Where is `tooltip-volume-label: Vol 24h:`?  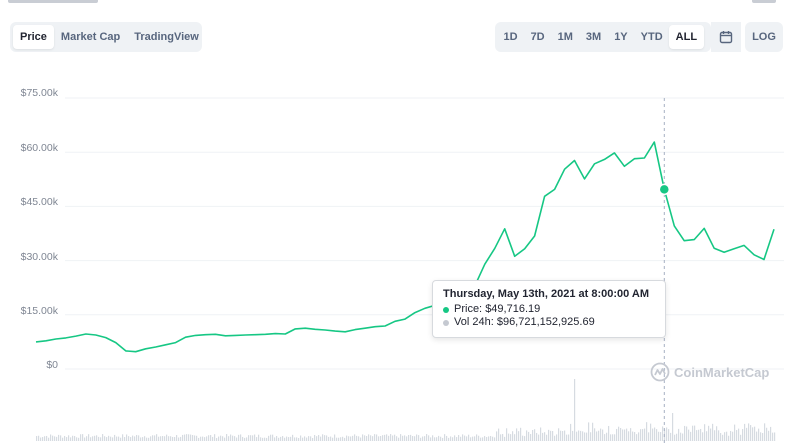
tooltip-volume-label: Vol 24h: is located at coordinates (474, 322).